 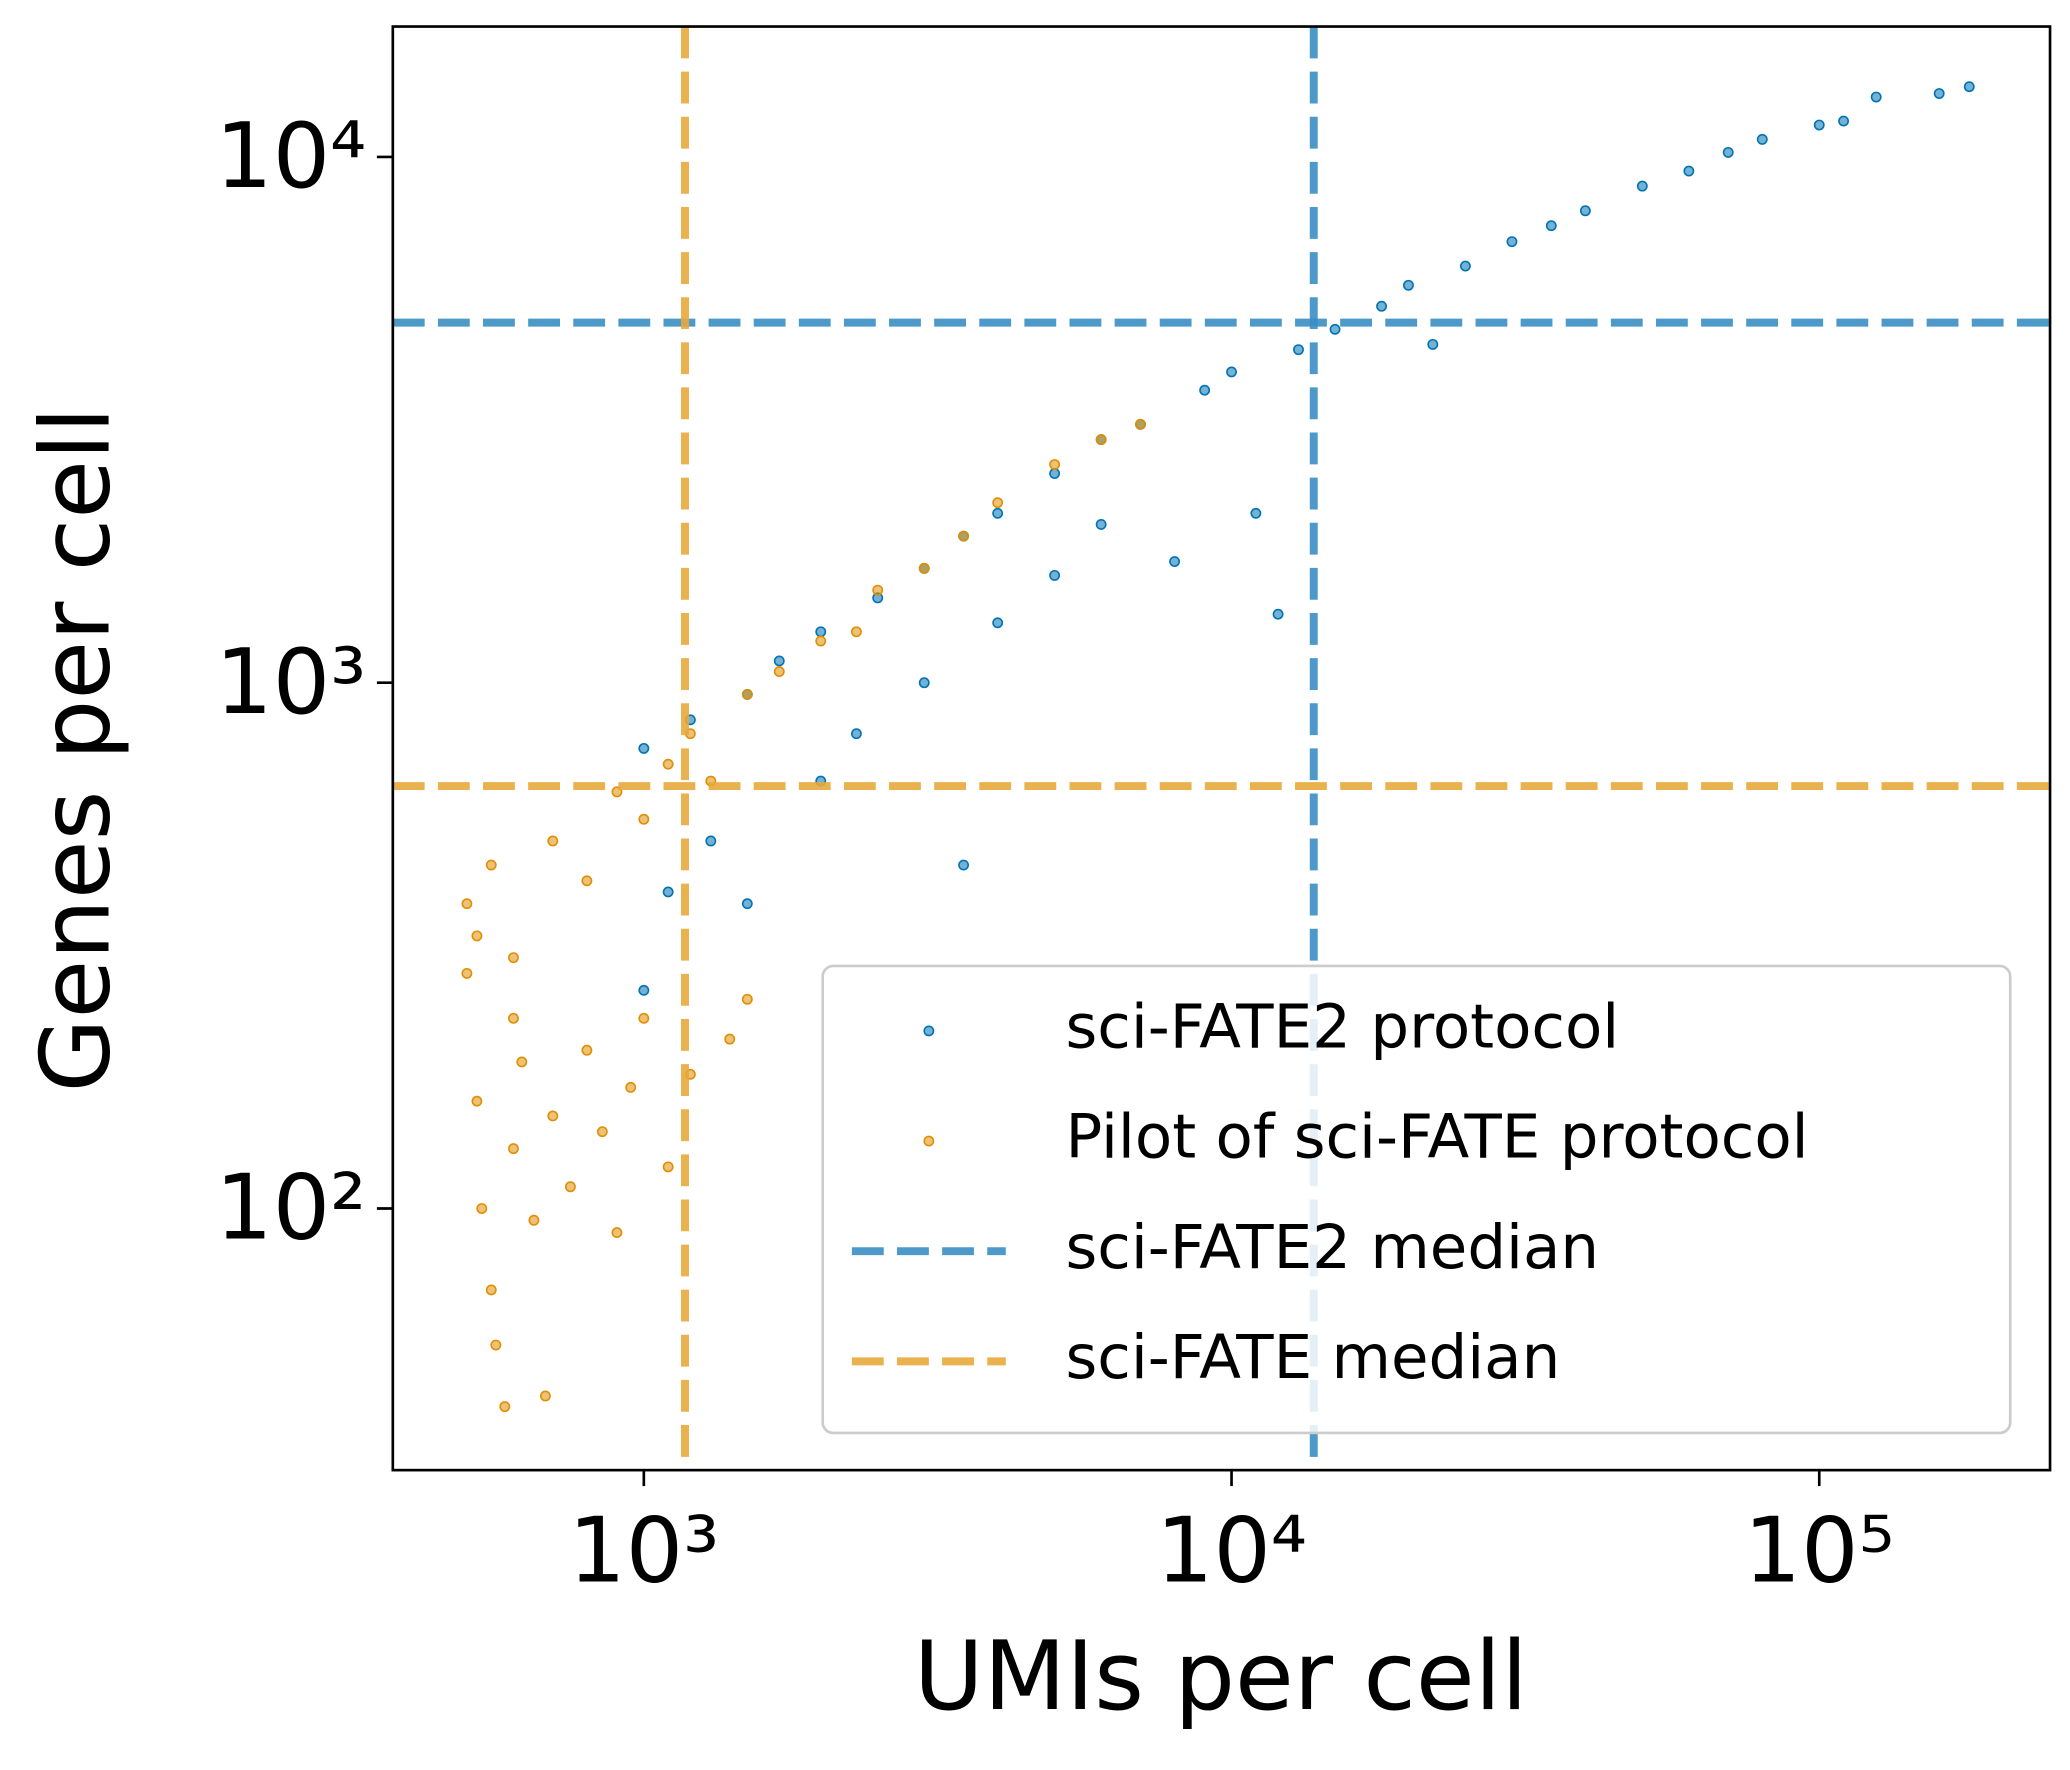 What do you see at coordinates (1343, 1027) in the screenshot?
I see `legend-label: sci-FATE2 protocol` at bounding box center [1343, 1027].